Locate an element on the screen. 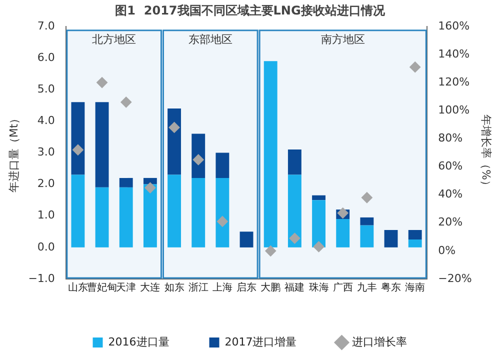  y2-tick-label: 40% is located at coordinates (450, 194).